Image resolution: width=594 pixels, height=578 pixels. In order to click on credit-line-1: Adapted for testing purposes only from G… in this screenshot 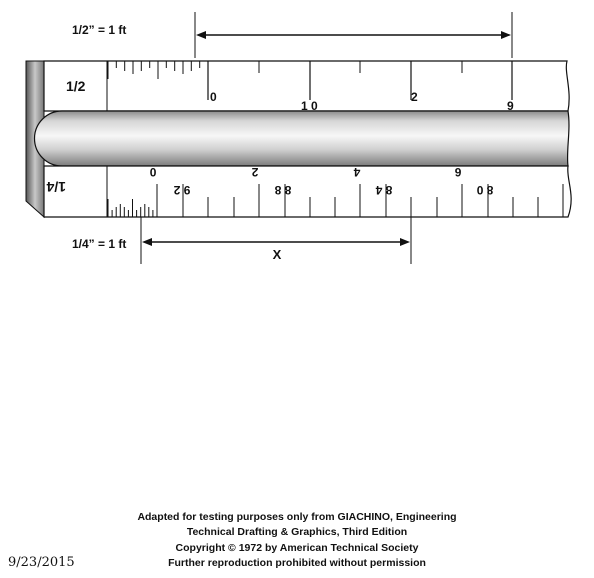, I will do `click(297, 517)`.